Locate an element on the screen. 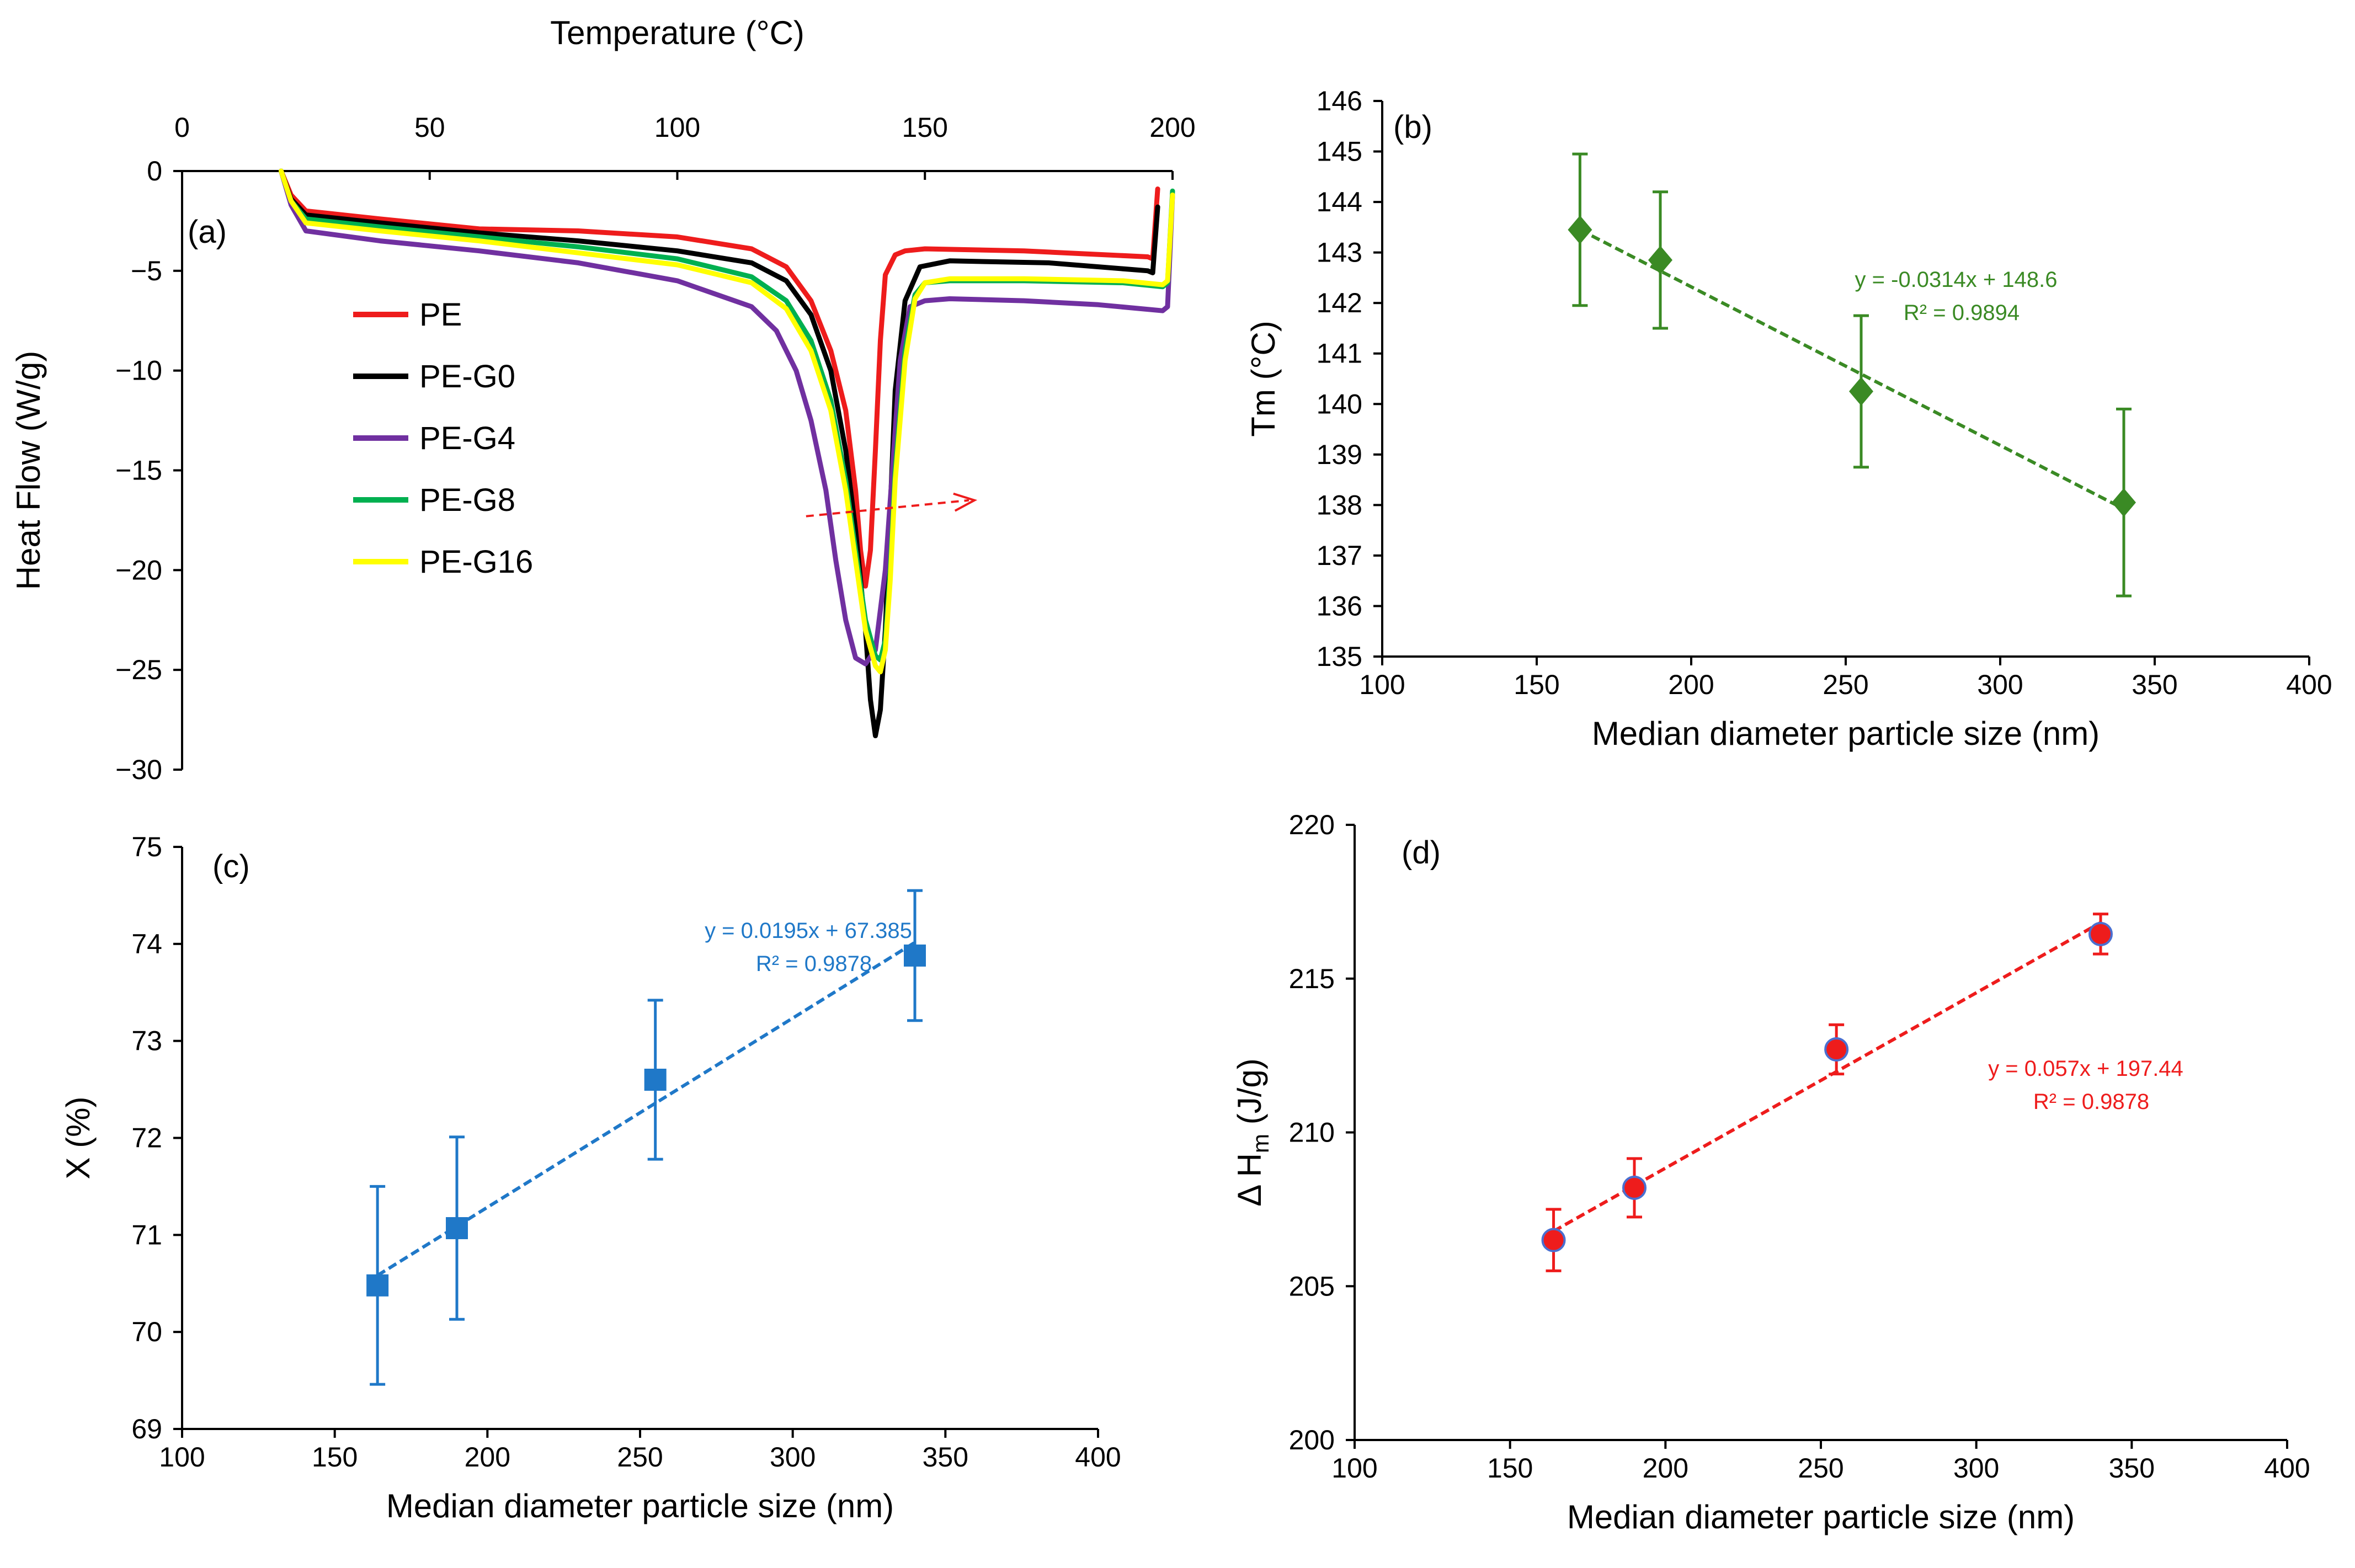 The image size is (2355, 1568). y-tick-label: −5 is located at coordinates (146, 270).